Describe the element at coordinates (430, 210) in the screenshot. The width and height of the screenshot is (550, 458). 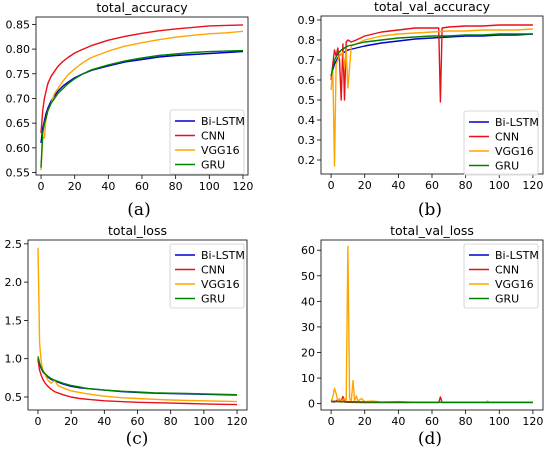
I see `panel-caption: (b)` at that location.